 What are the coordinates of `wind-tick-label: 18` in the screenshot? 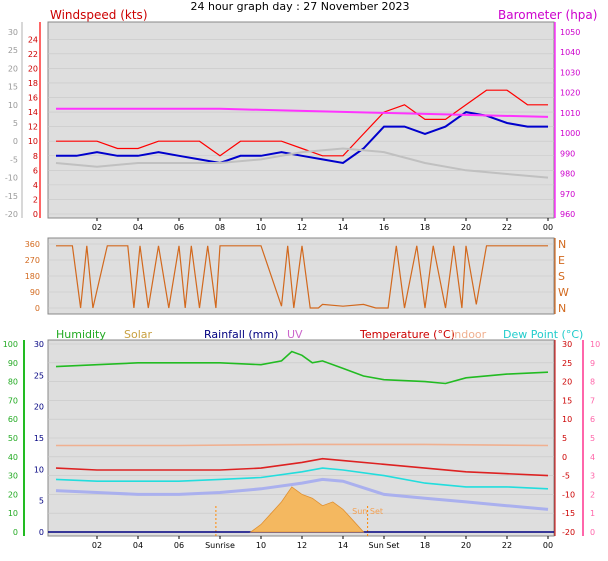 It's located at (33, 83).